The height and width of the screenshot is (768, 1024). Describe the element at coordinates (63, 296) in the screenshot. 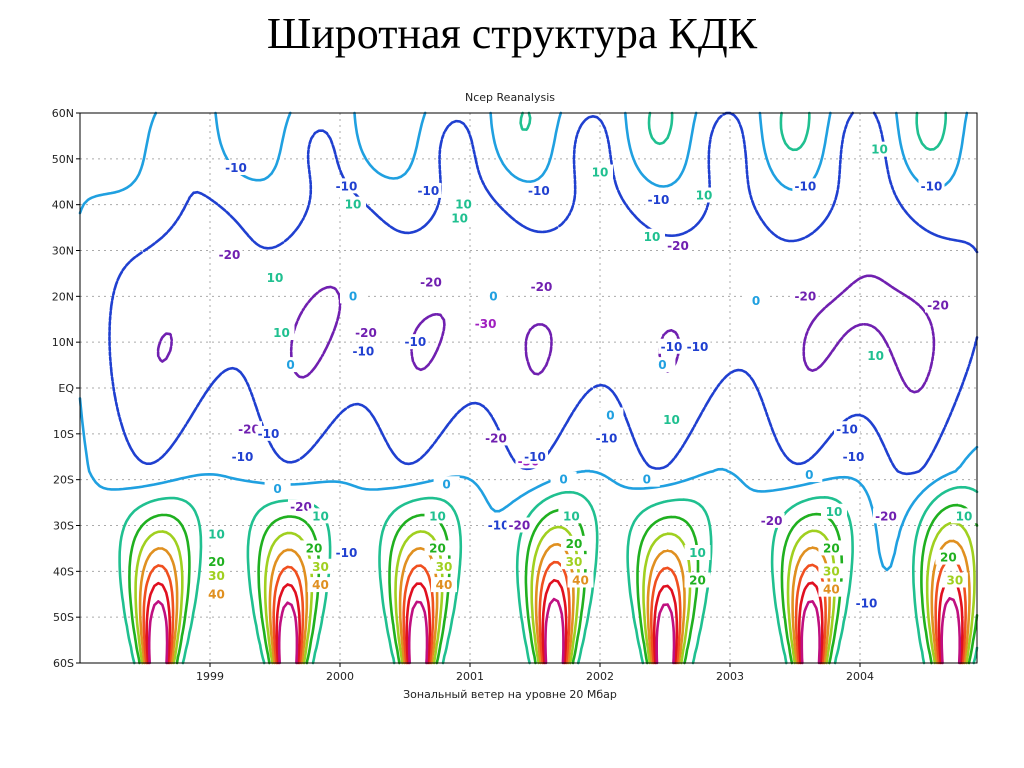

I see `y-tick-label: 20N` at that location.